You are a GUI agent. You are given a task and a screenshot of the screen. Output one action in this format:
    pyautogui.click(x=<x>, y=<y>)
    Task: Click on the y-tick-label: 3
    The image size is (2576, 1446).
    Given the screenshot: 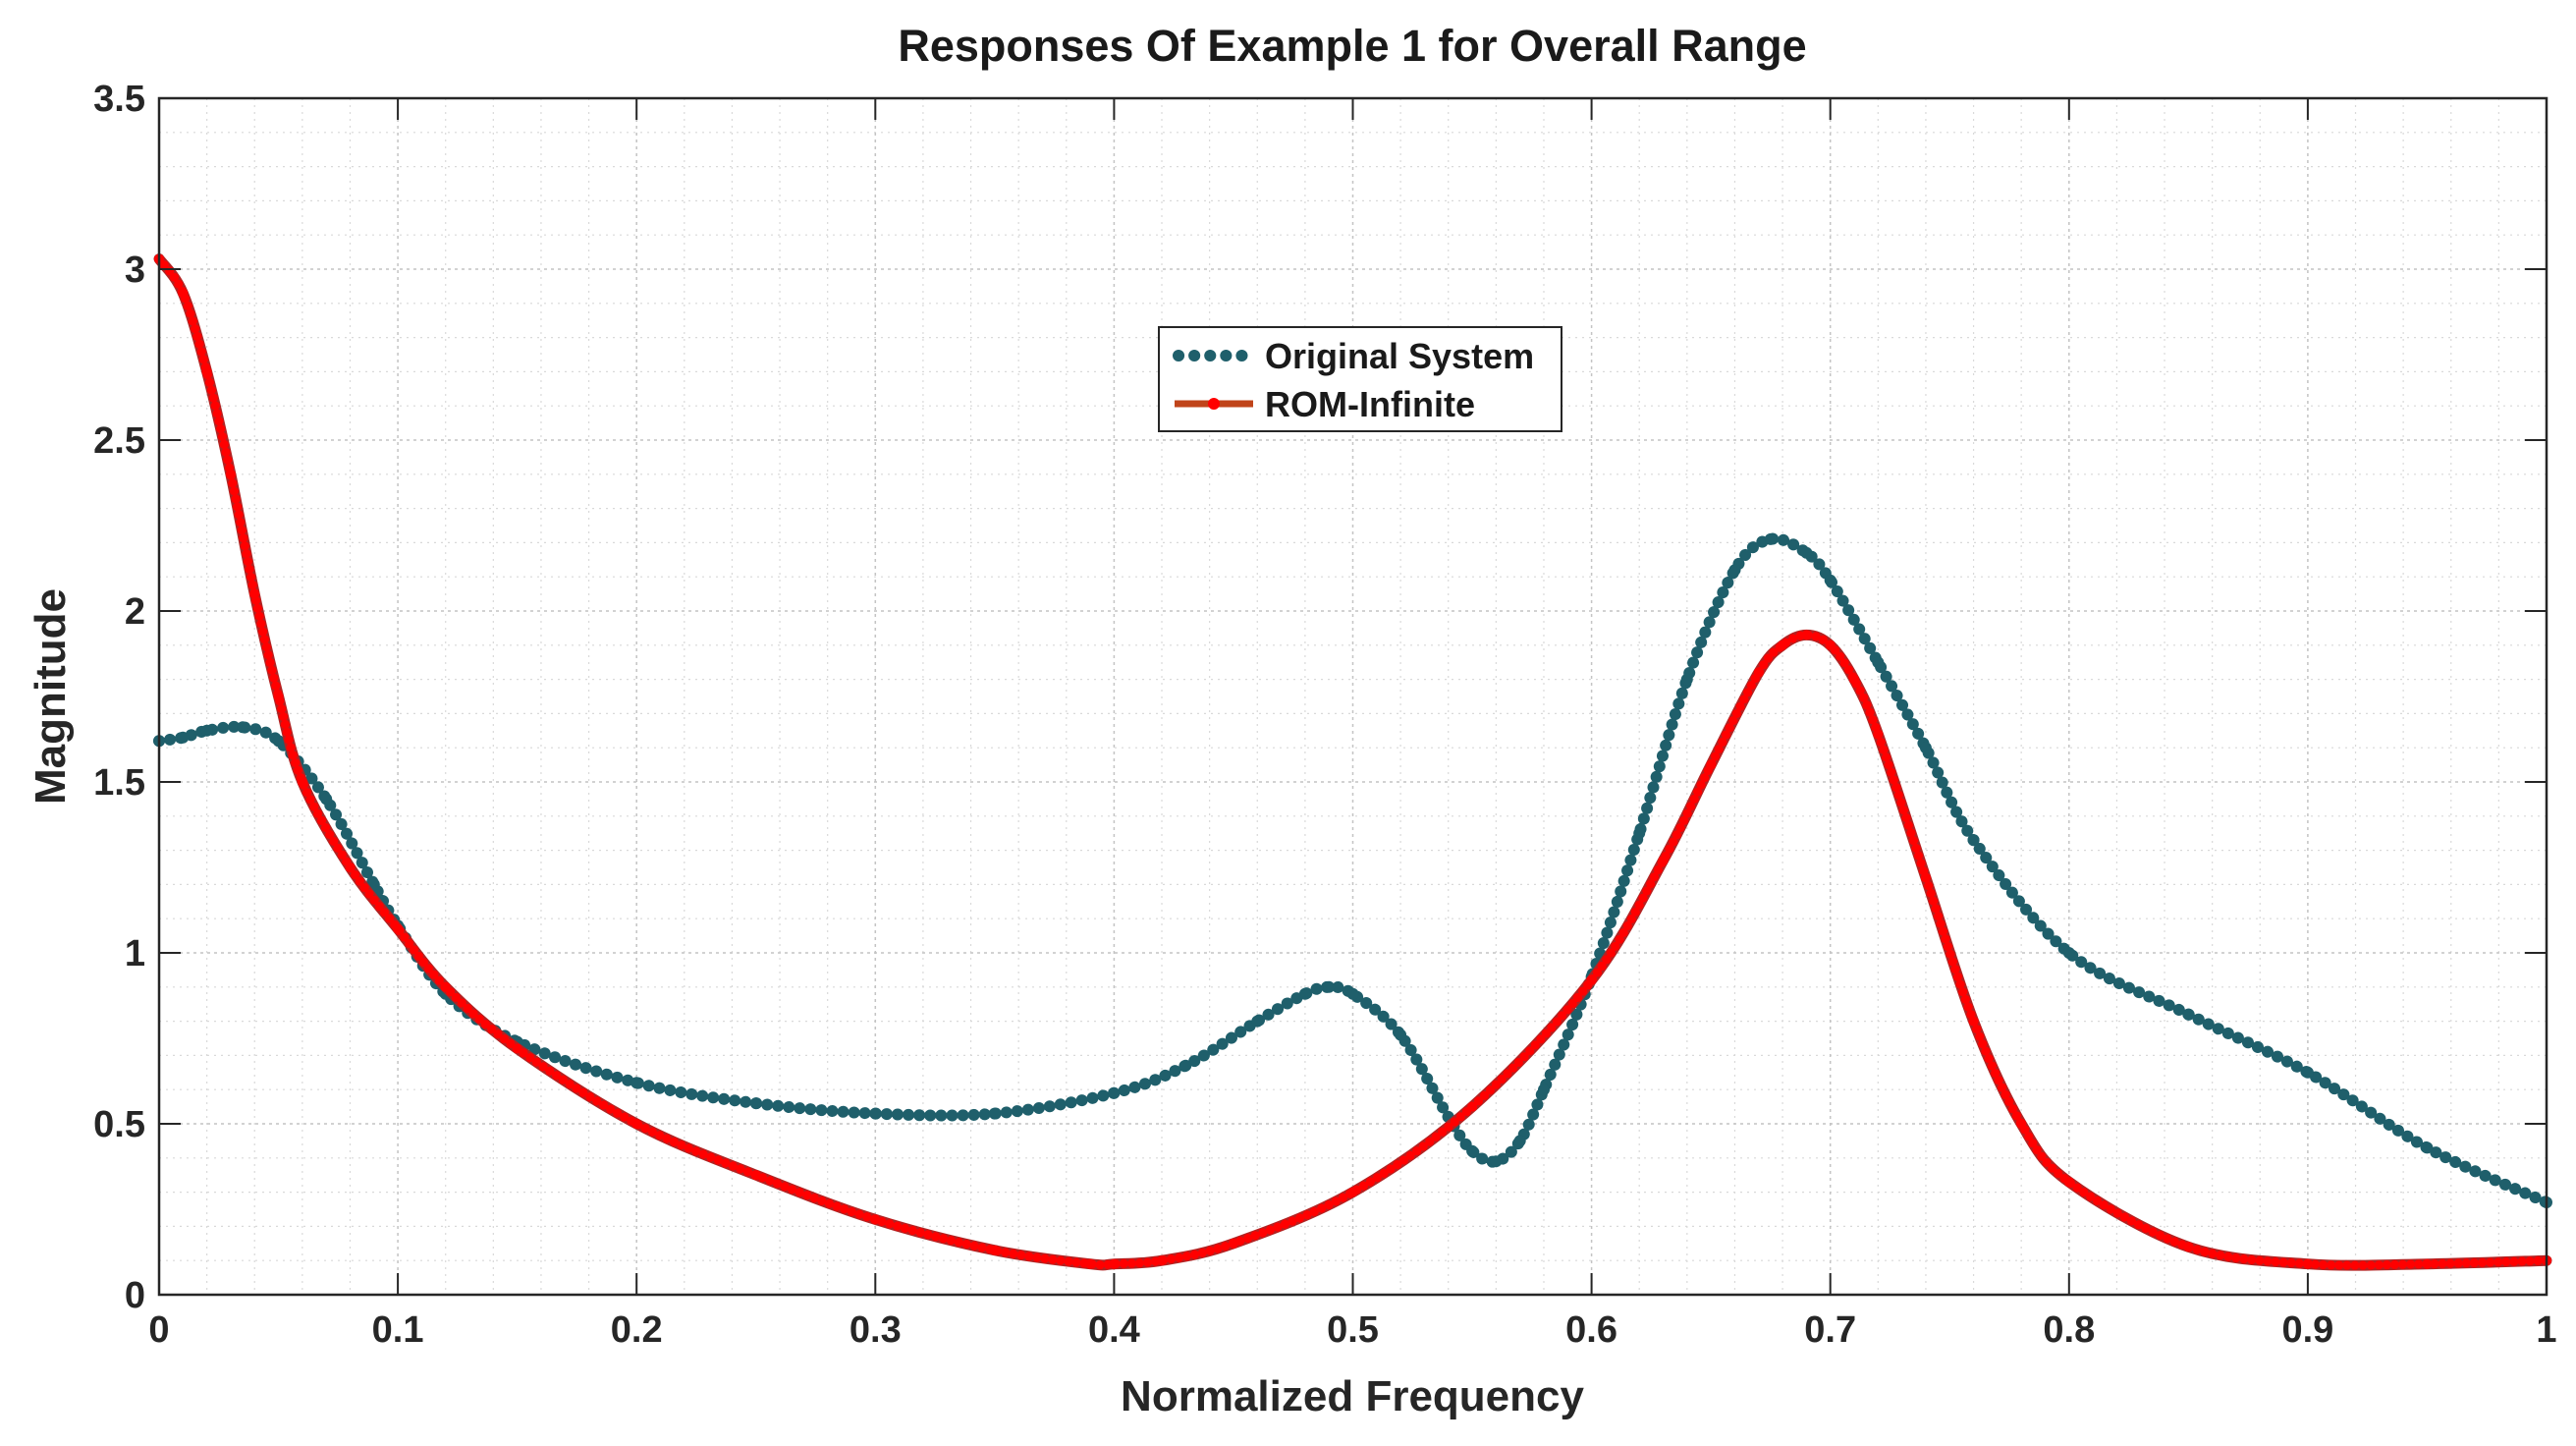 What is the action you would take?
    pyautogui.click(x=135, y=270)
    